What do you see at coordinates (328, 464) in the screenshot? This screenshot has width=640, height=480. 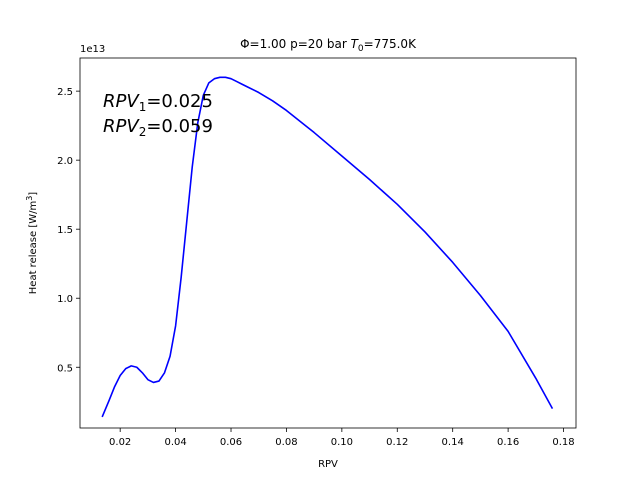 I see `x-axis-label: RPV` at bounding box center [328, 464].